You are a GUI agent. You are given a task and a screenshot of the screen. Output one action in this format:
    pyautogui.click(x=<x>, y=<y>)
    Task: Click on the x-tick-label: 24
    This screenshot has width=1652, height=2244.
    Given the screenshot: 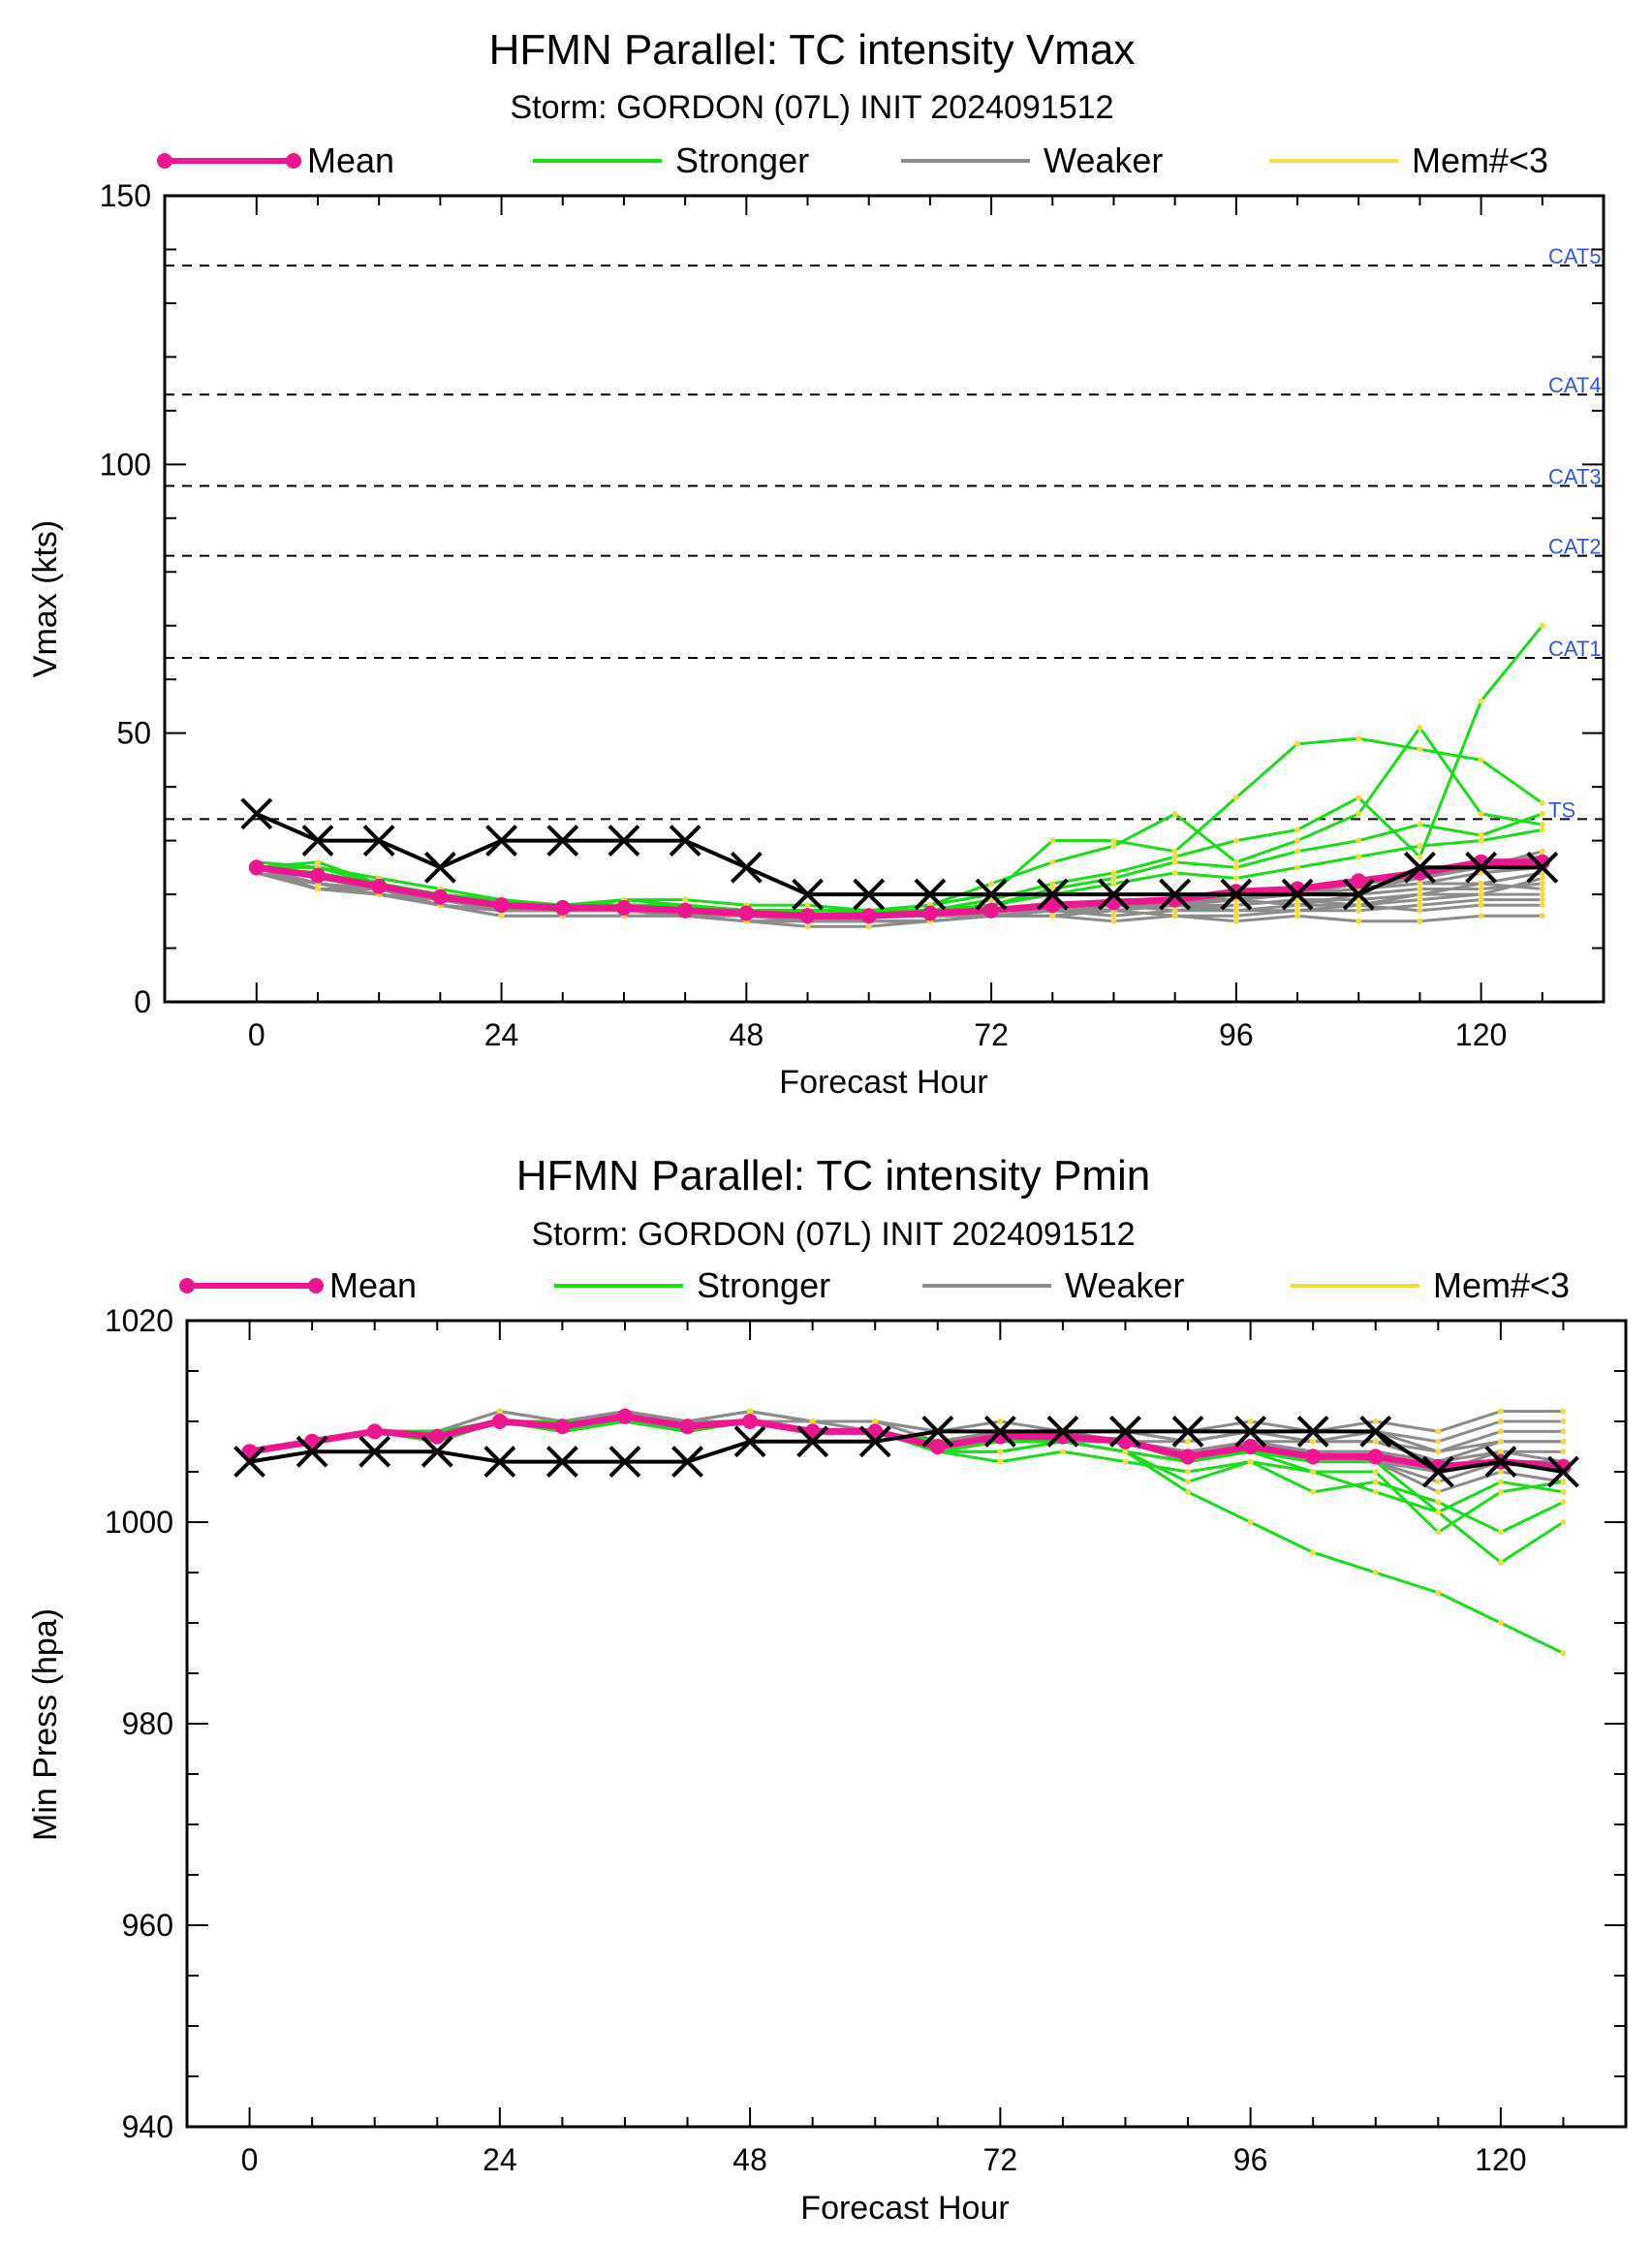 What is the action you would take?
    pyautogui.click(x=501, y=1034)
    